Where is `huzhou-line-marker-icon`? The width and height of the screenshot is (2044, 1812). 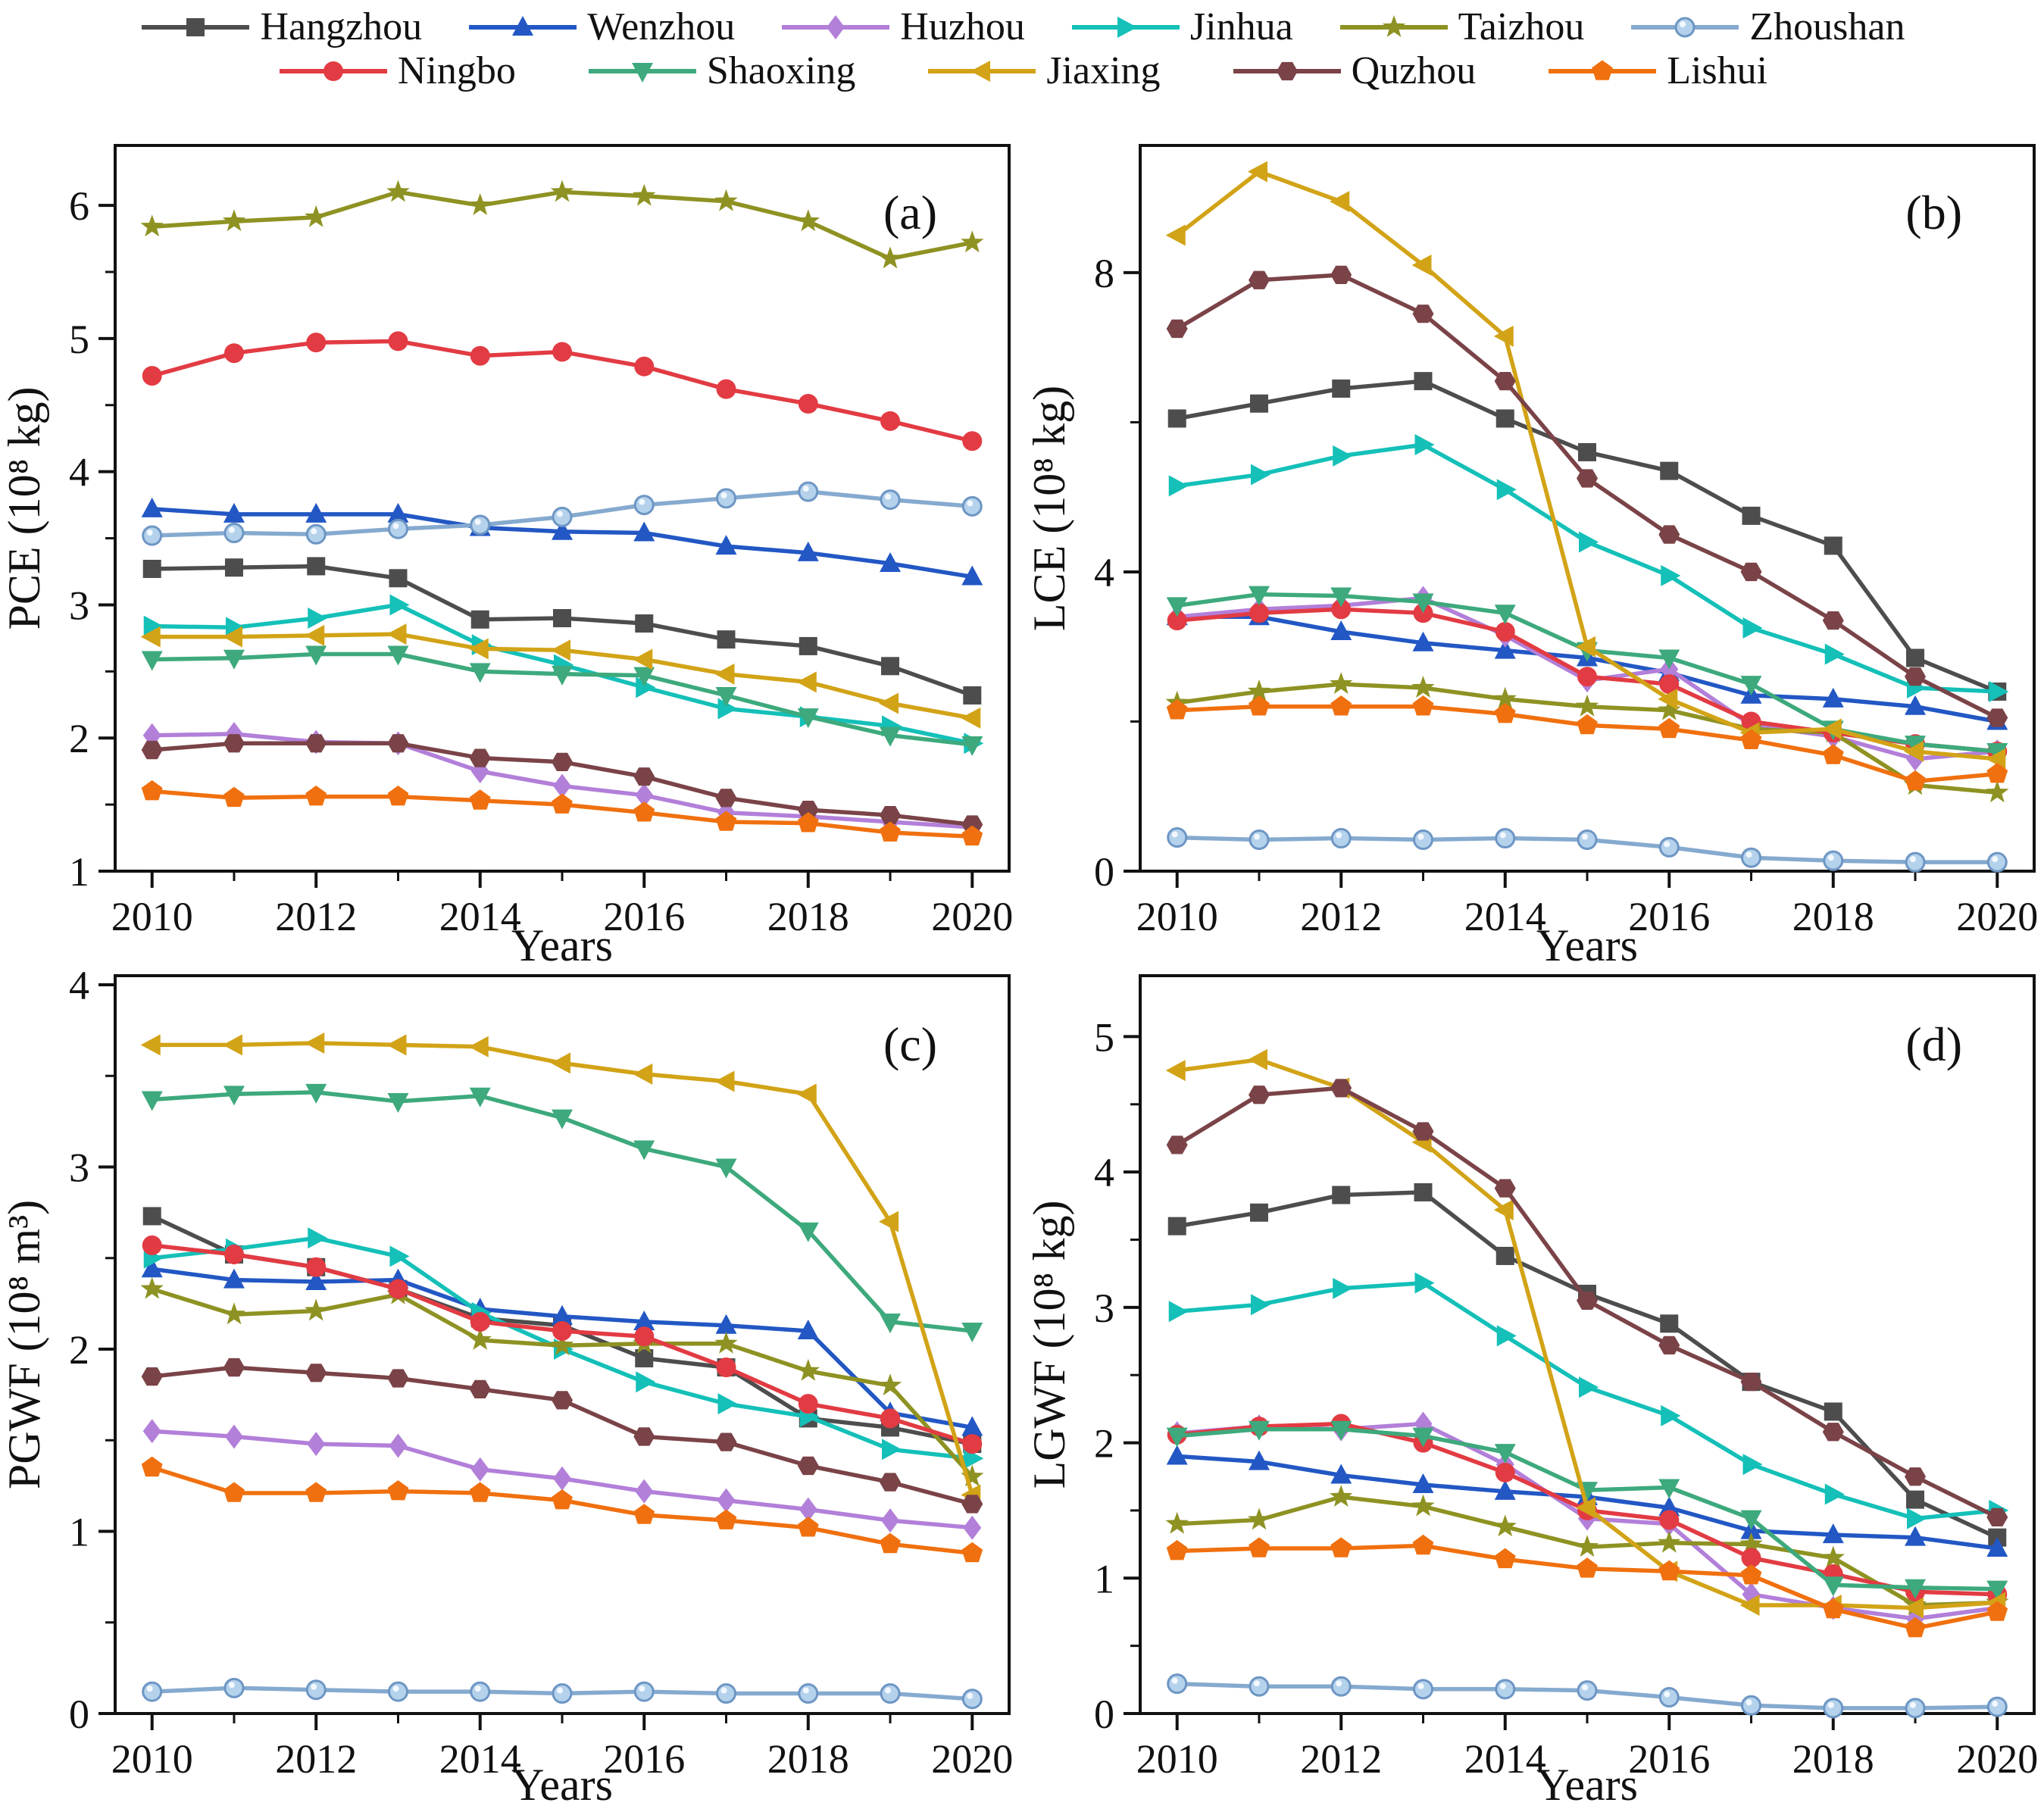 huzhou-line-marker-icon is located at coordinates (836, 27).